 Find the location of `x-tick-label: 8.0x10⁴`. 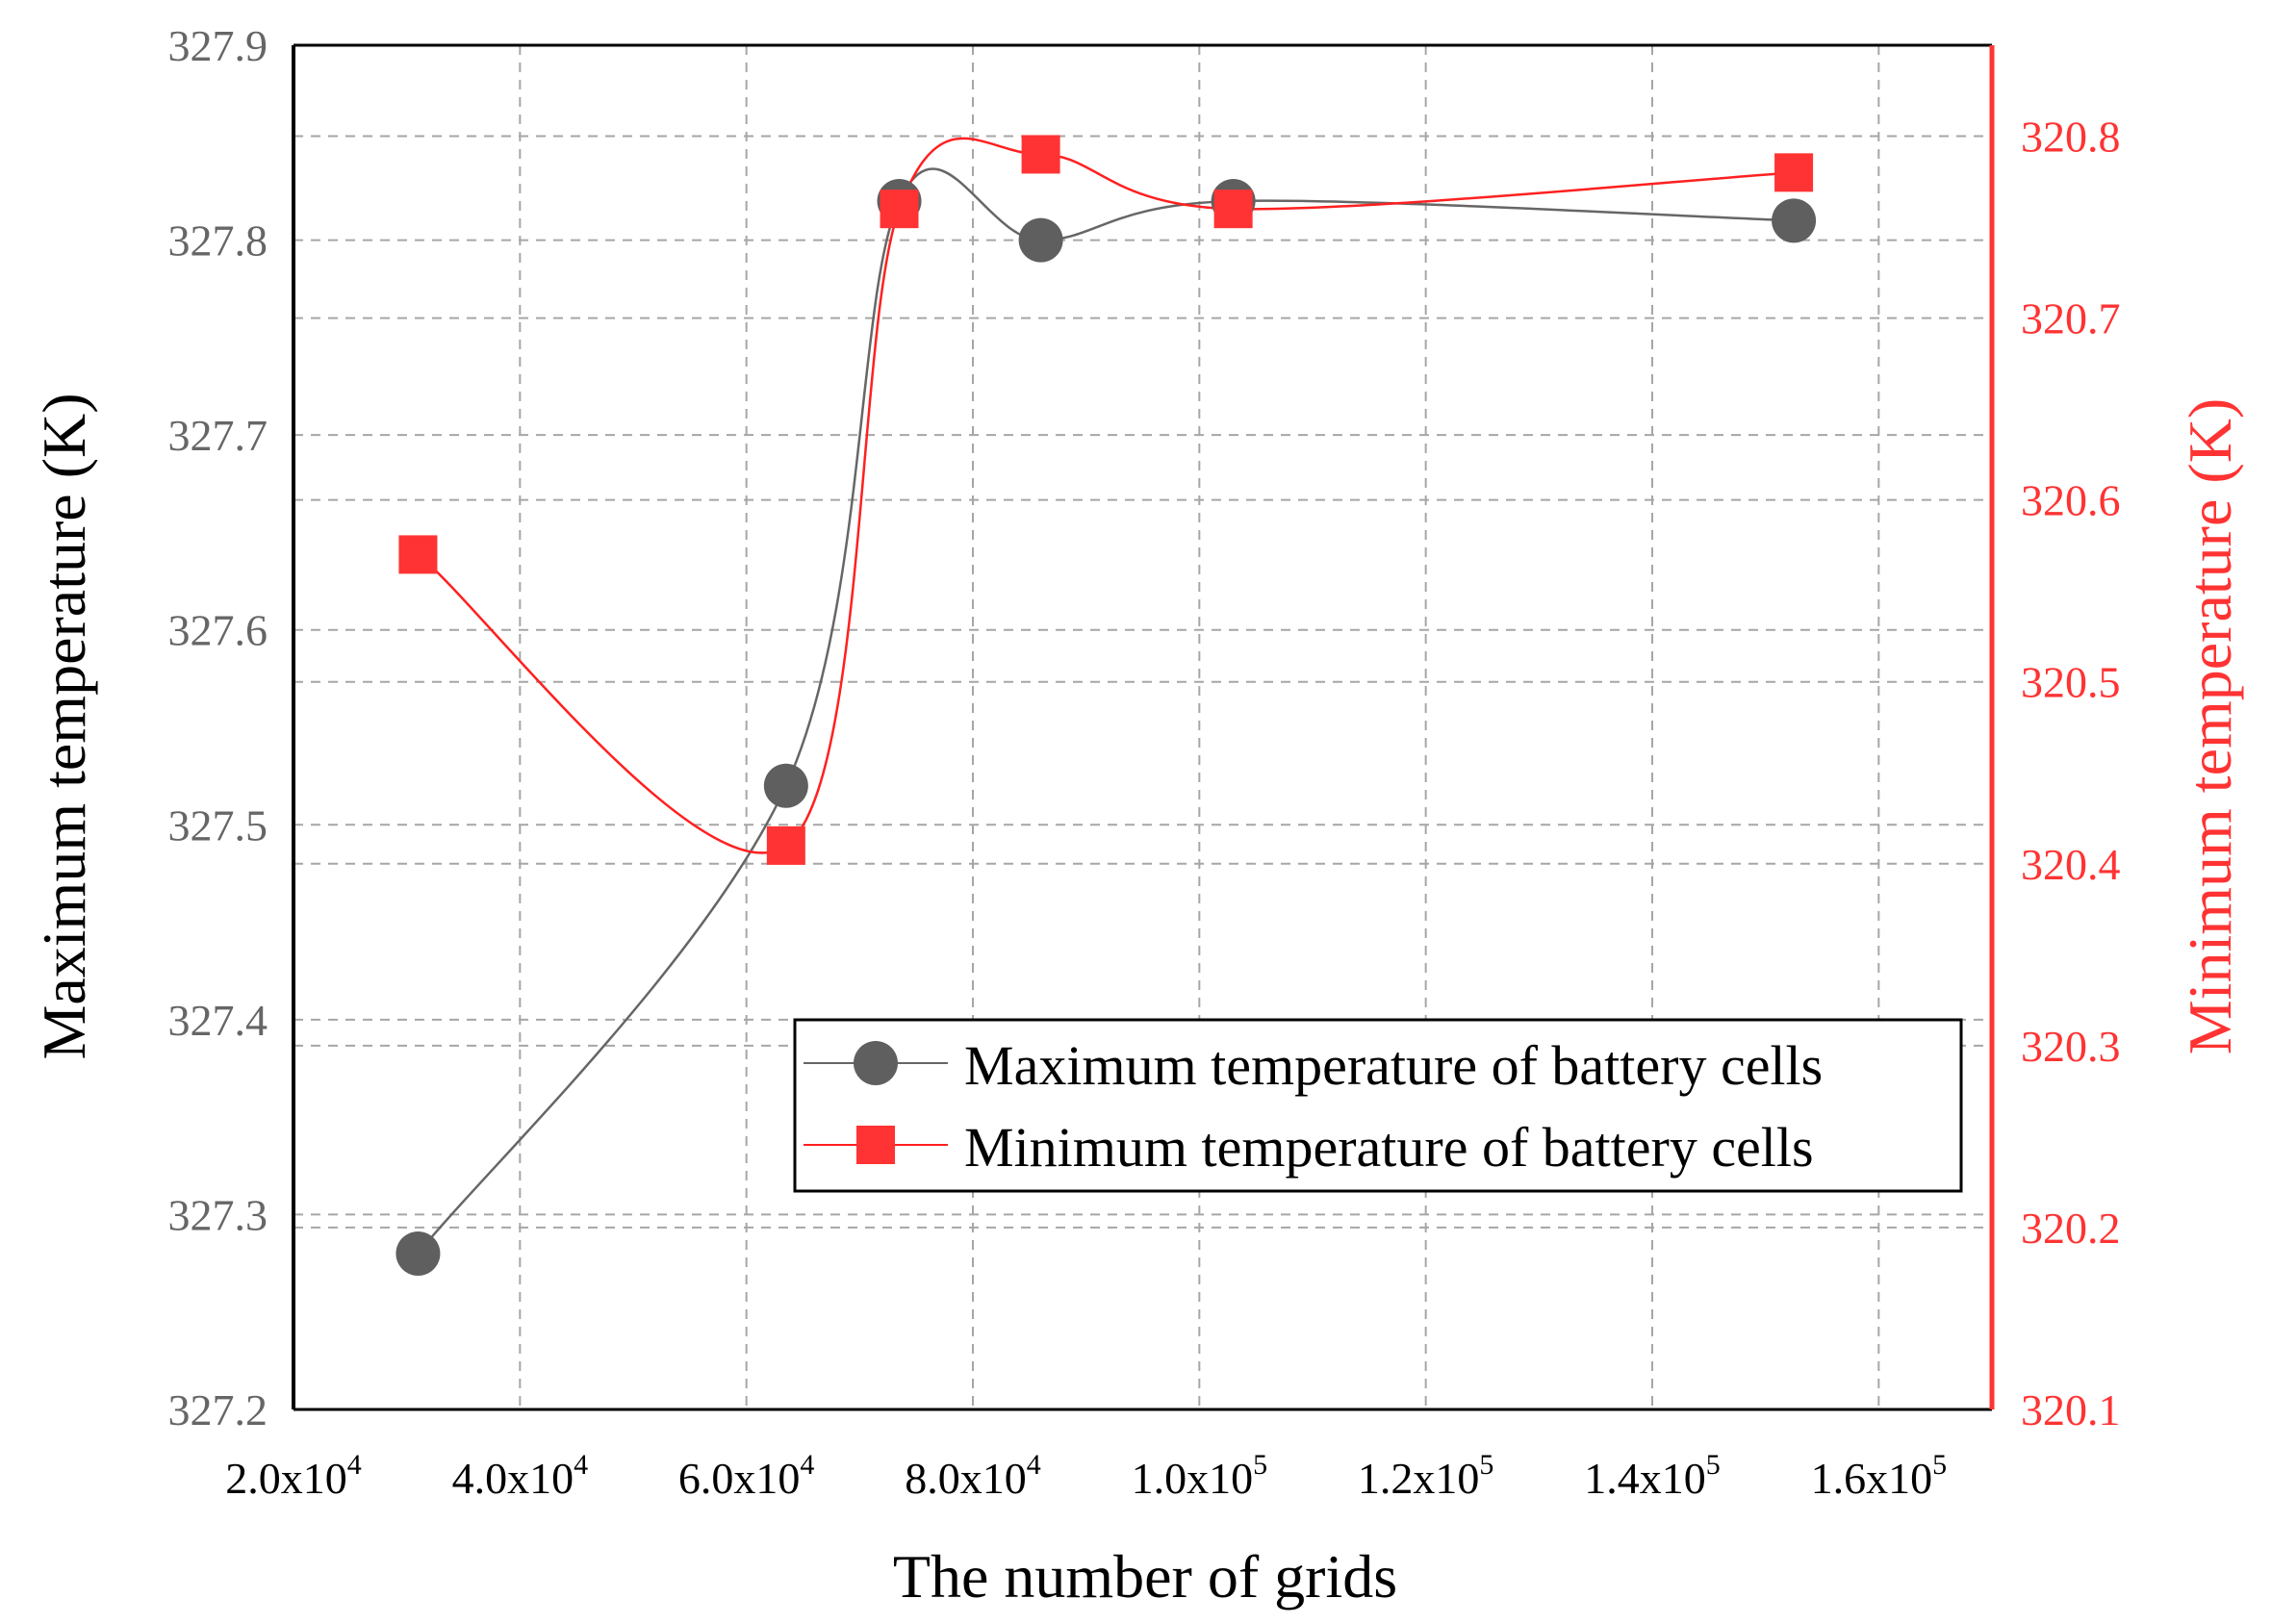

x-tick-label: 8.0x10⁴ is located at coordinates (973, 1476).